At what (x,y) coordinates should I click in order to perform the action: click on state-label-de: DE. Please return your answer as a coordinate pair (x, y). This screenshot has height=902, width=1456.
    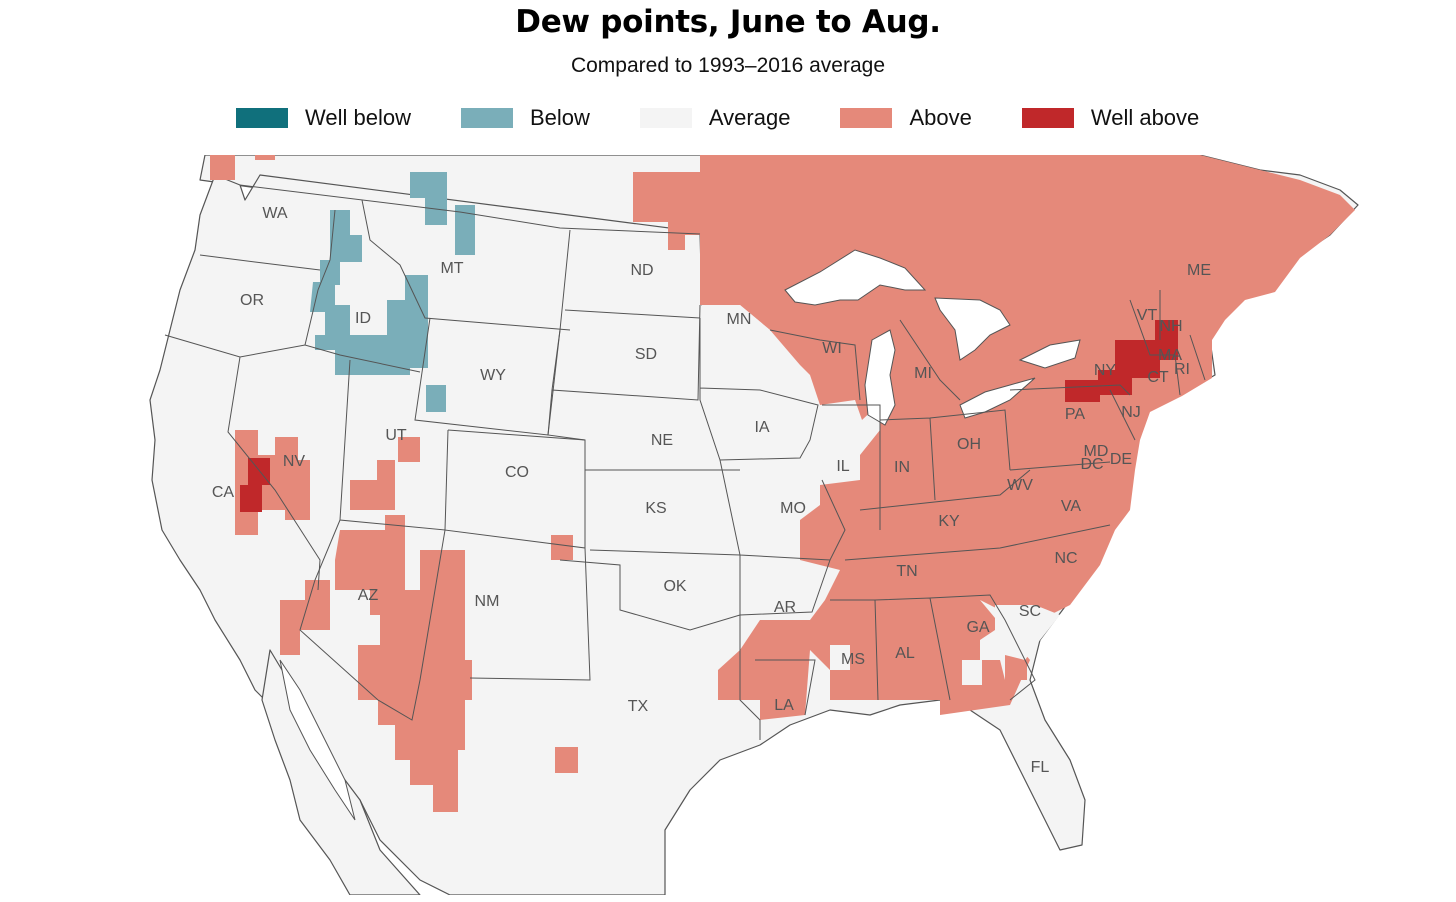
    Looking at the image, I should click on (1121, 459).